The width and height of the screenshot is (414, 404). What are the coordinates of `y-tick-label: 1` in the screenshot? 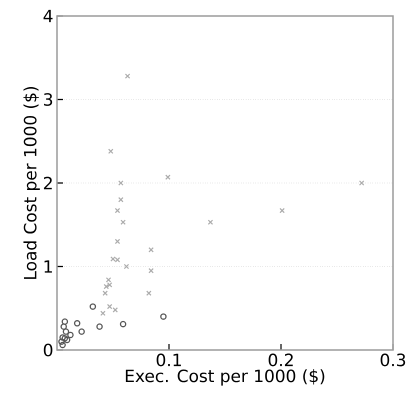 It's located at (48, 266).